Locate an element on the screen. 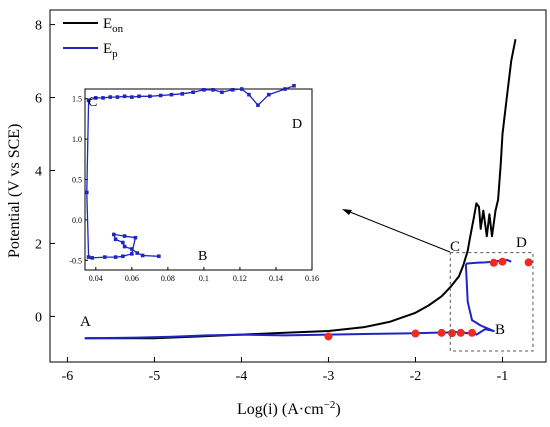 The height and width of the screenshot is (427, 550). x-axis-label: Log(i) (A·cm−2) is located at coordinates (289, 408).